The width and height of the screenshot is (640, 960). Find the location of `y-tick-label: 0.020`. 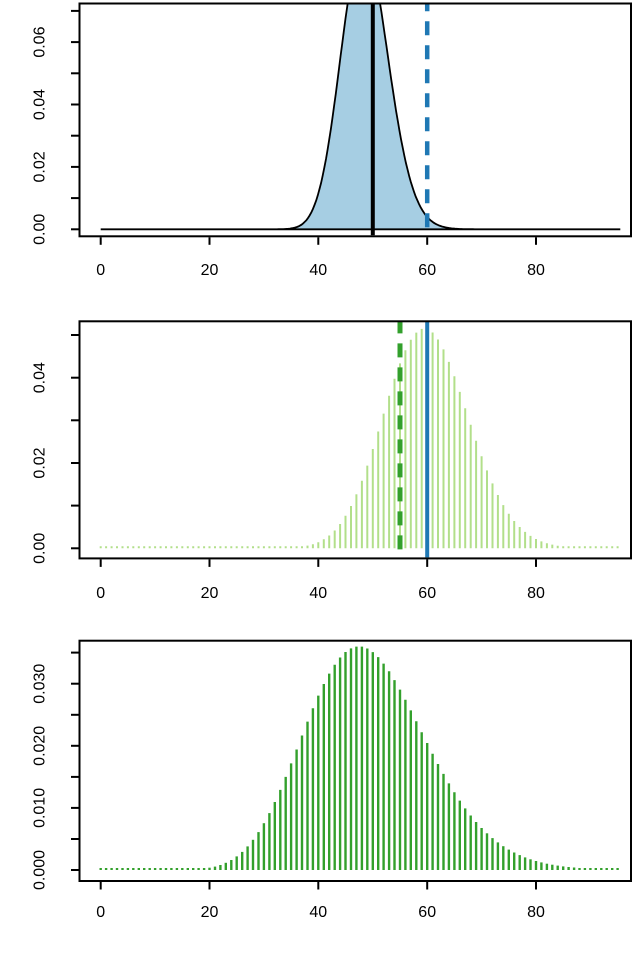

y-tick-label: 0.020 is located at coordinates (40, 746).